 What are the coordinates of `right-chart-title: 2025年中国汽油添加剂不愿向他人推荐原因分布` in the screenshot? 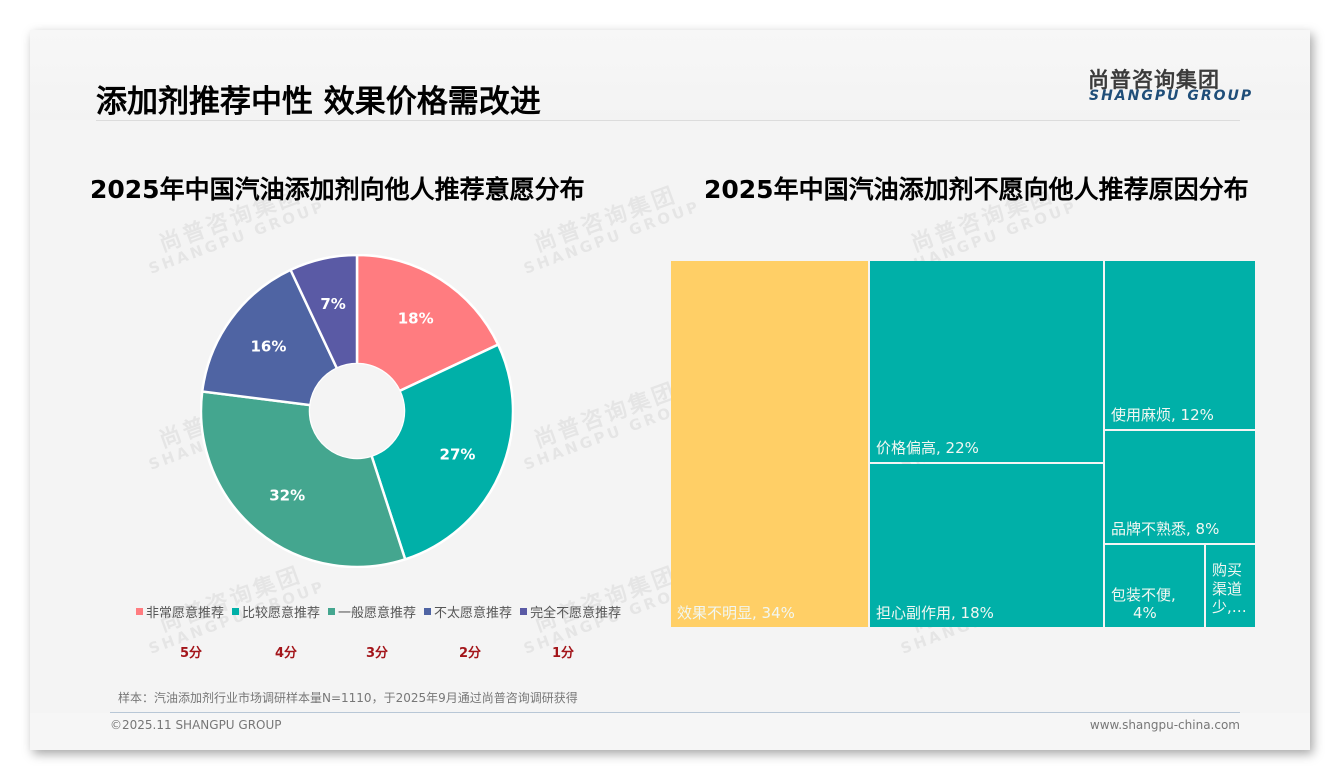 It's located at (976, 189).